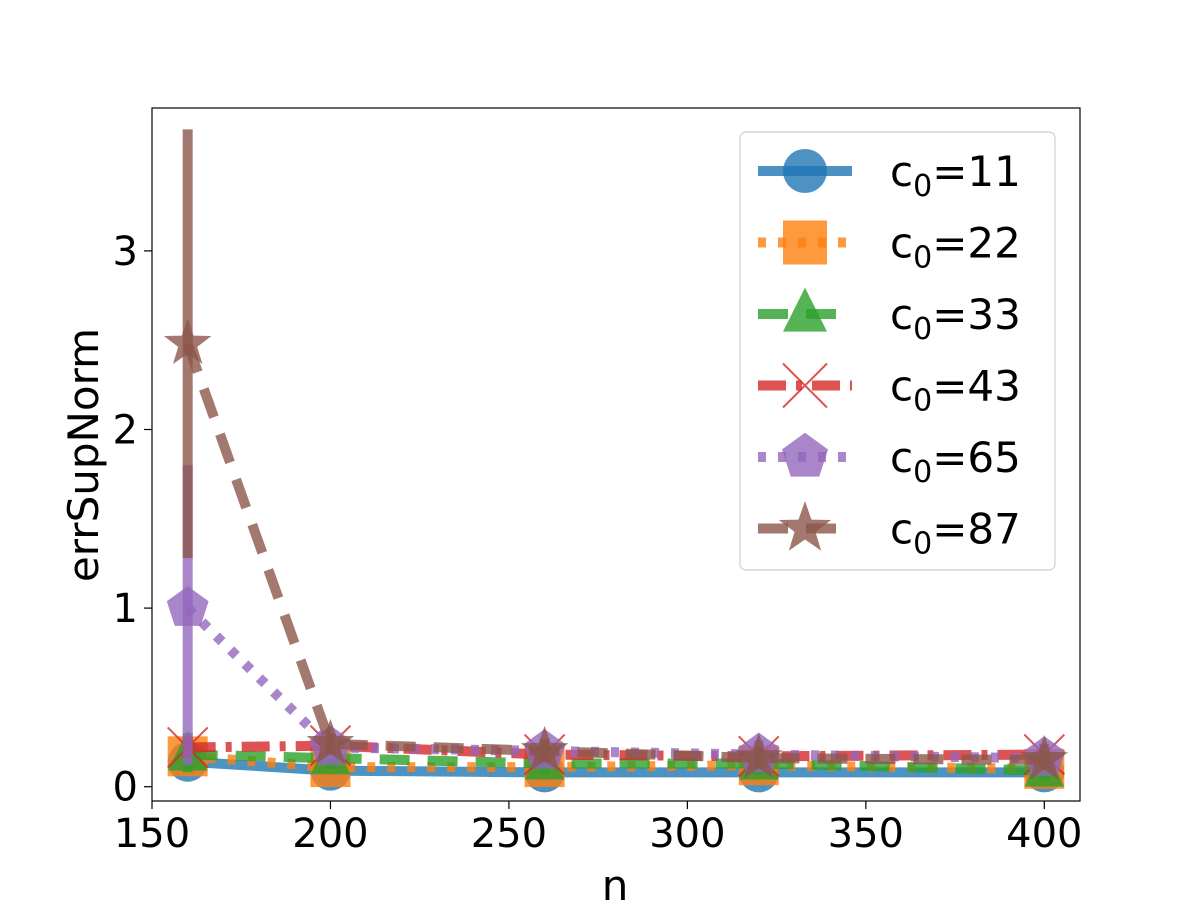 The width and height of the screenshot is (1200, 900). What do you see at coordinates (1044, 834) in the screenshot?
I see `x-tick-label: 400` at bounding box center [1044, 834].